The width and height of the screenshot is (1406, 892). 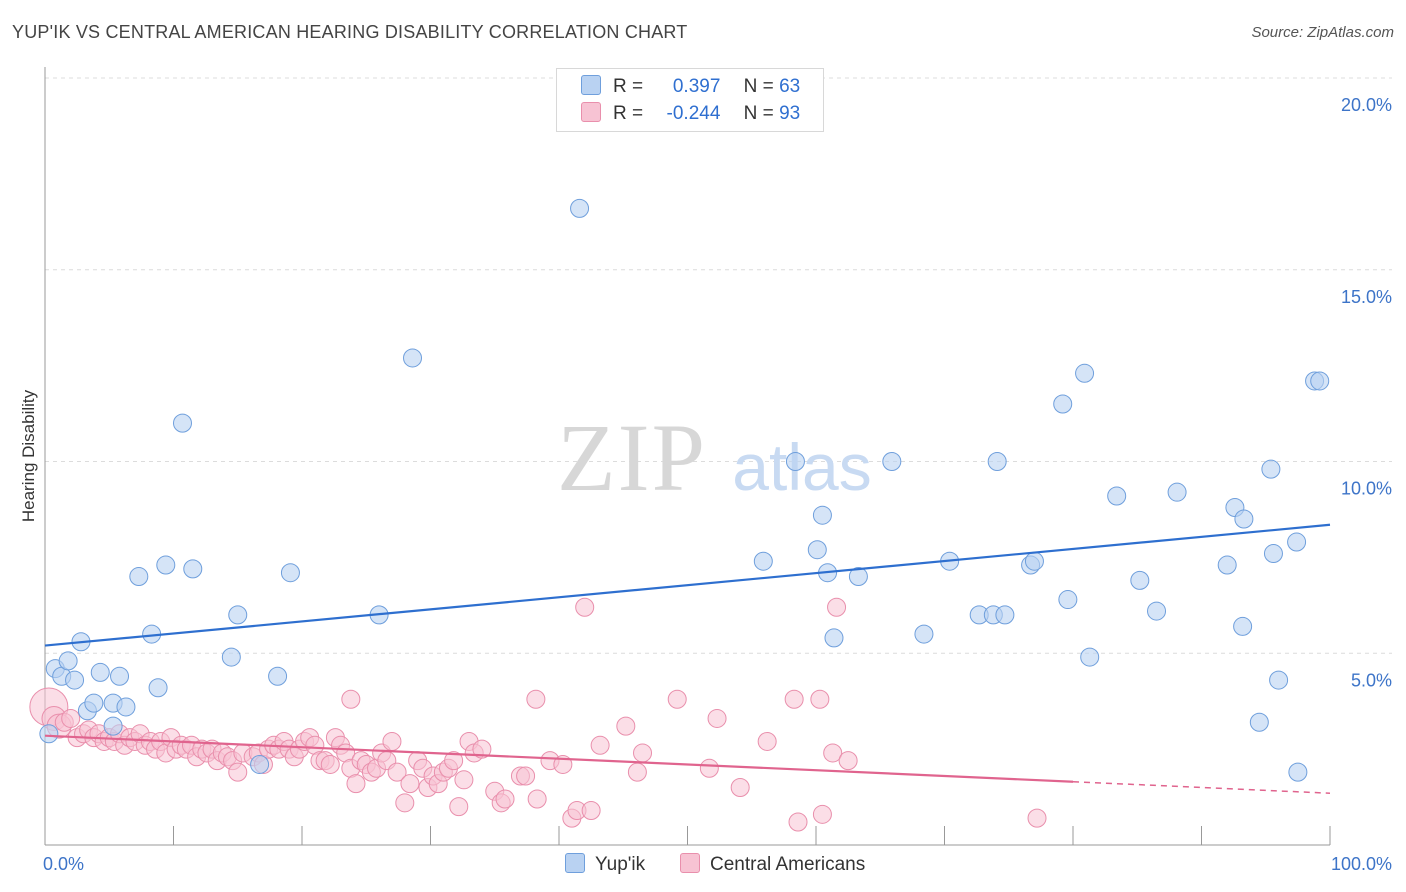 What do you see at coordinates (690, 87) in the screenshot?
I see `stats-row-yupik: R = 0.397 N = 63` at bounding box center [690, 87].